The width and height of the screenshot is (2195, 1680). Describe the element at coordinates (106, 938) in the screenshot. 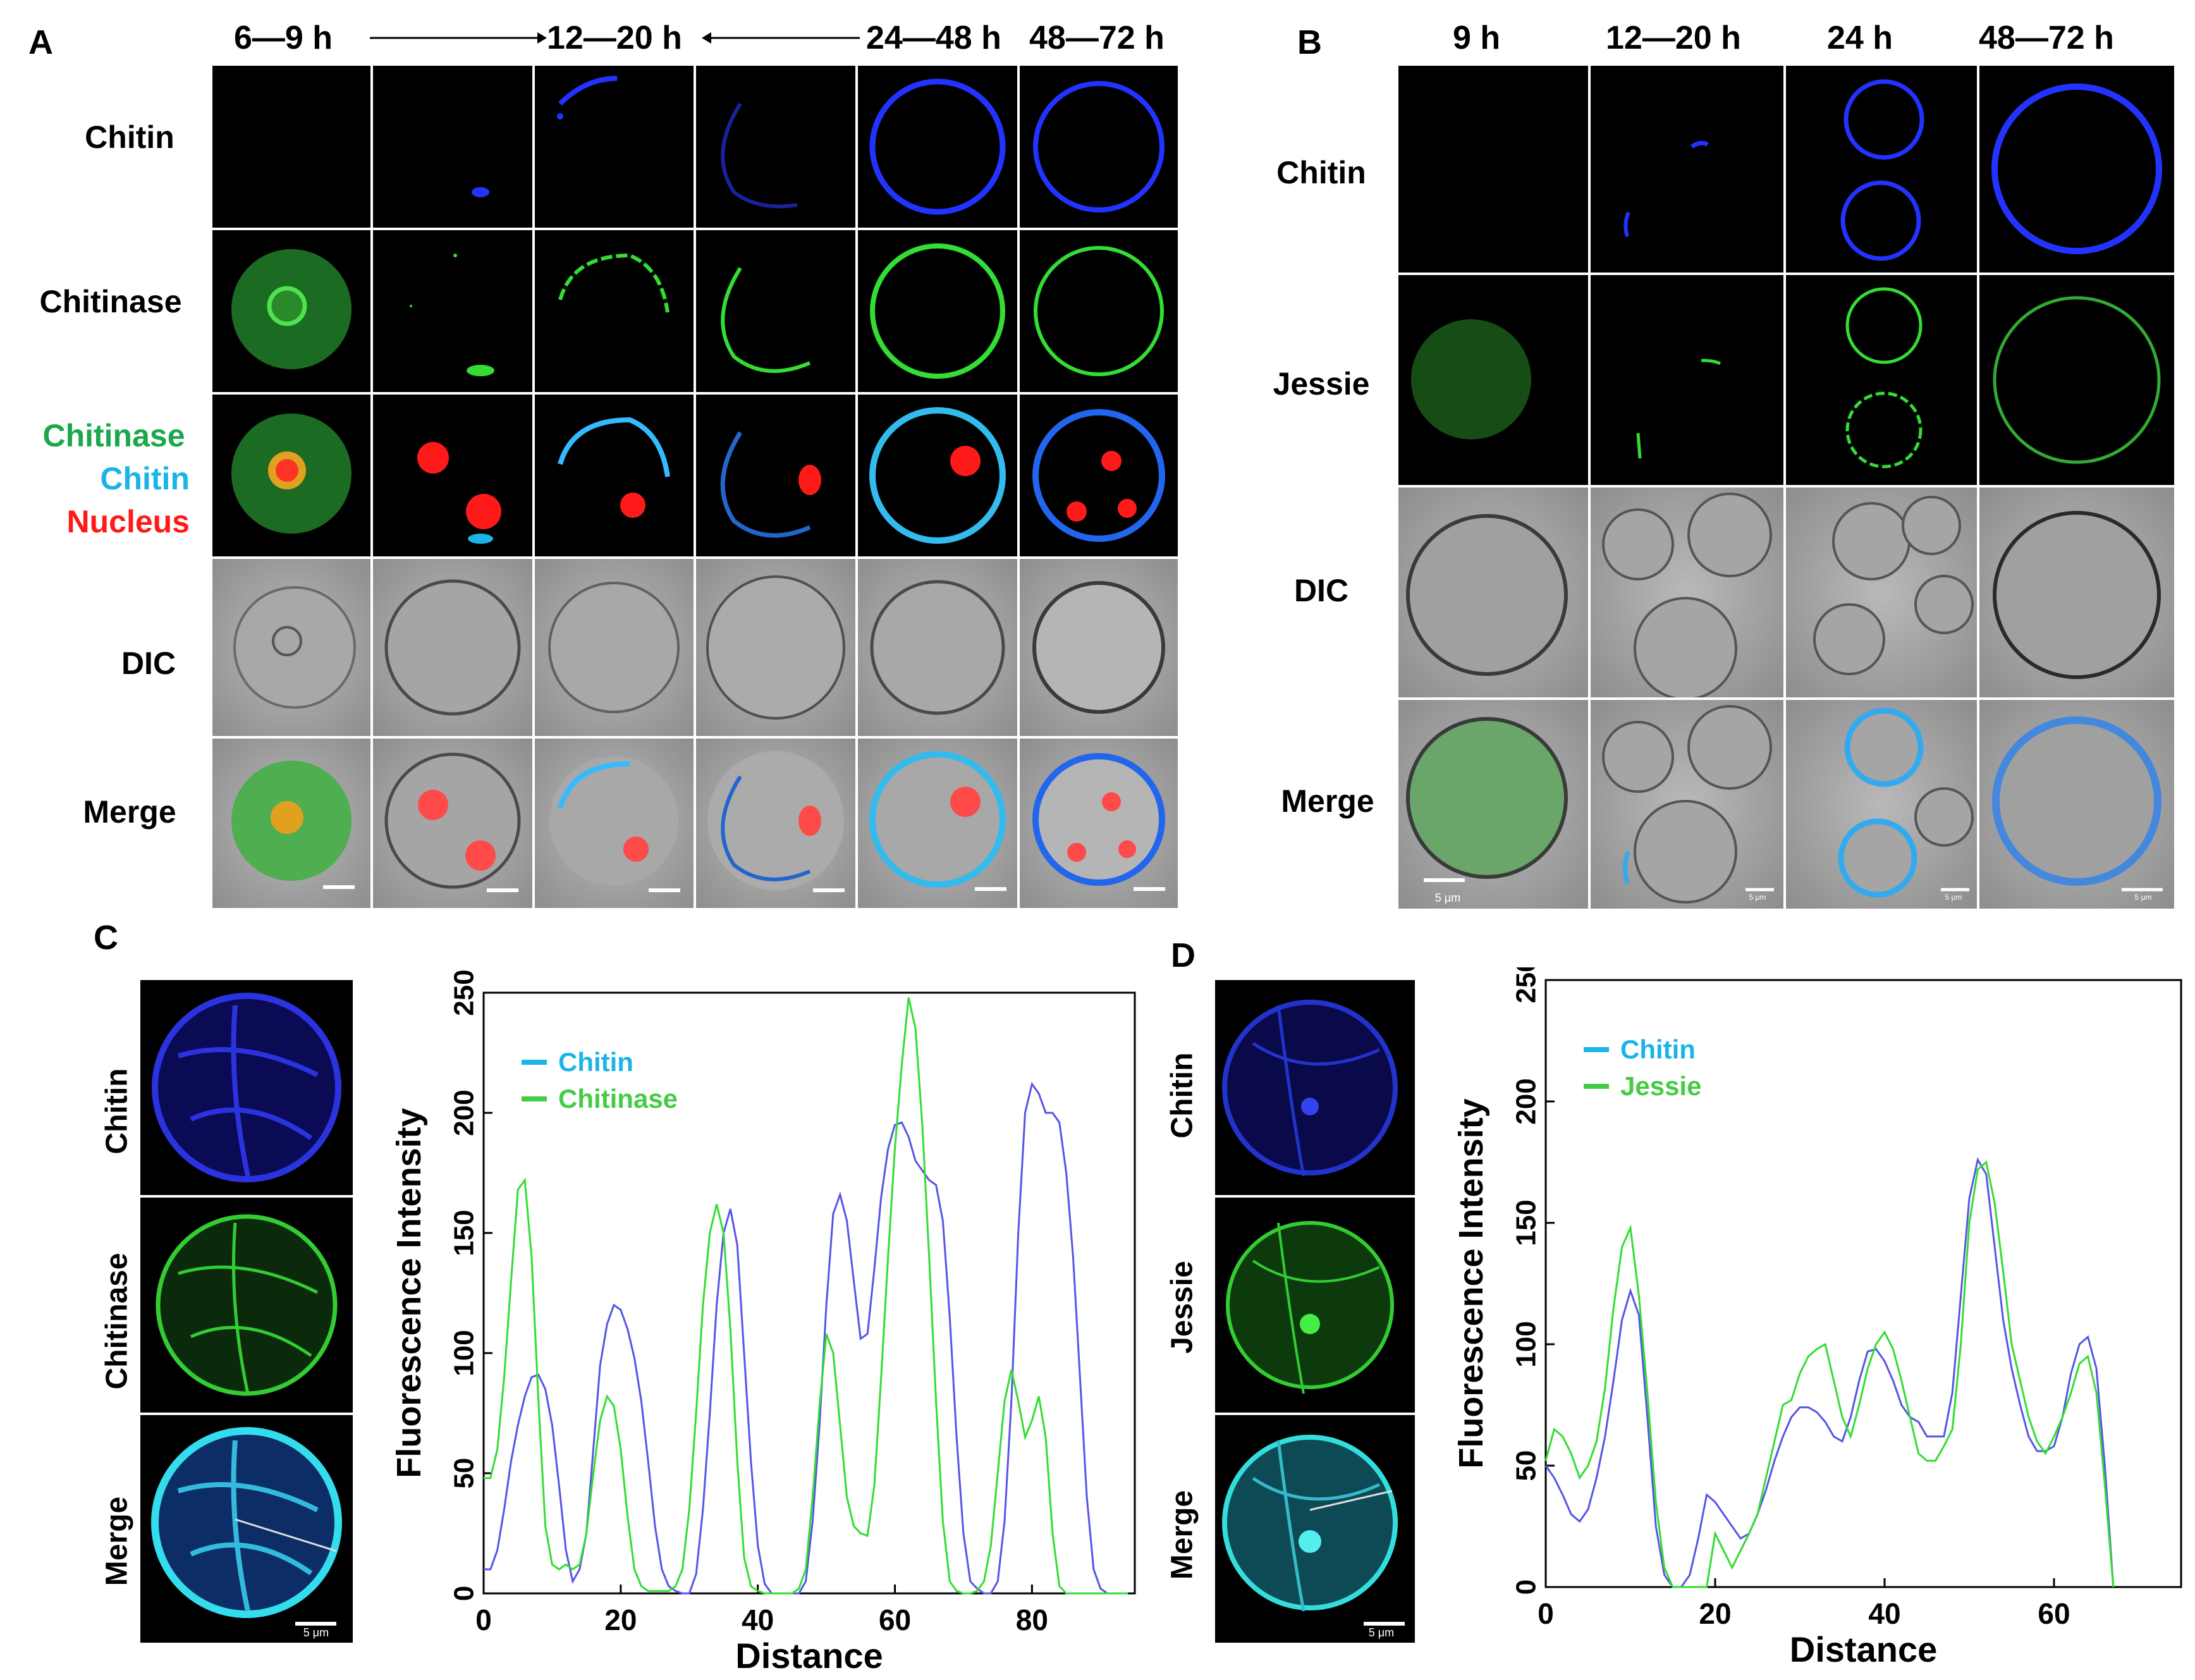

I see `panel-c-label: C` at that location.